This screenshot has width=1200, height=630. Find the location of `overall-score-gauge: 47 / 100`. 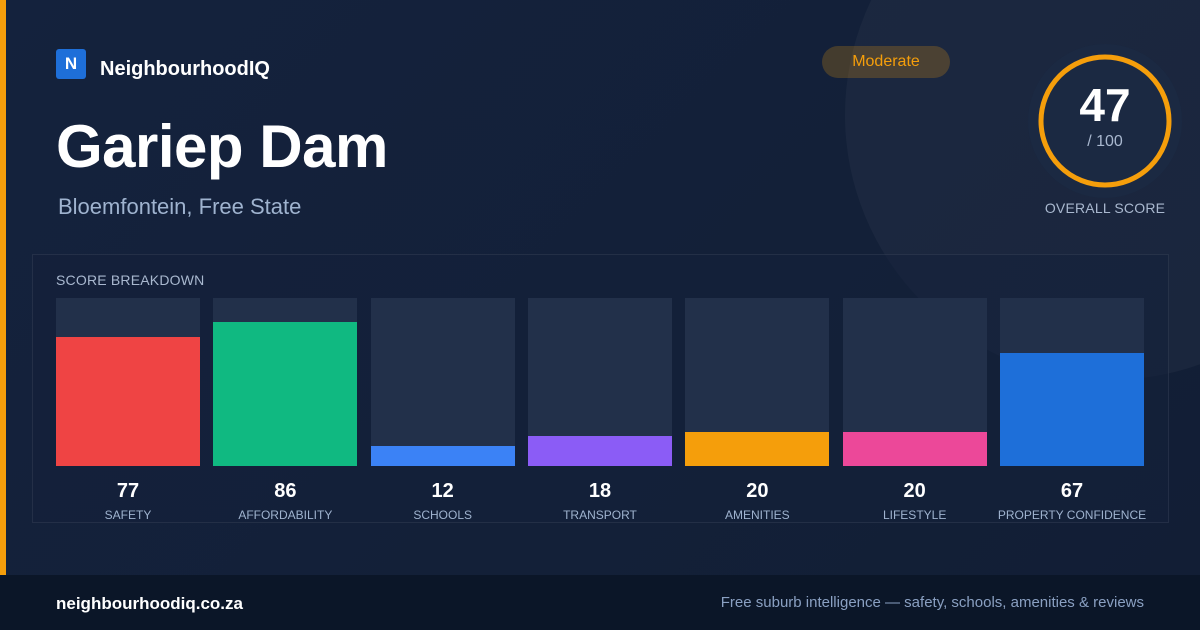

overall-score-gauge: 47 / 100 is located at coordinates (1105, 121).